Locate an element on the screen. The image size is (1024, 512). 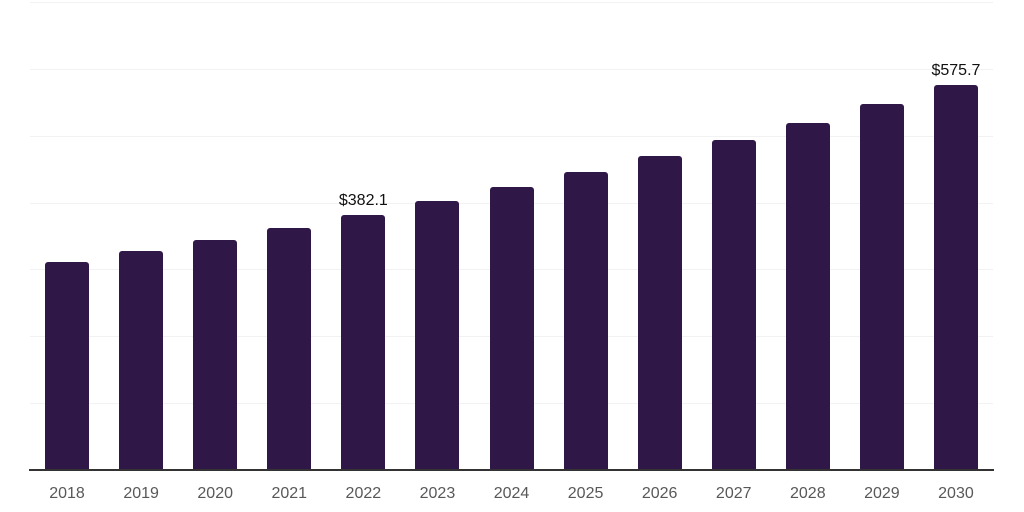
x-tick-2027: 2027 is located at coordinates (733, 493).